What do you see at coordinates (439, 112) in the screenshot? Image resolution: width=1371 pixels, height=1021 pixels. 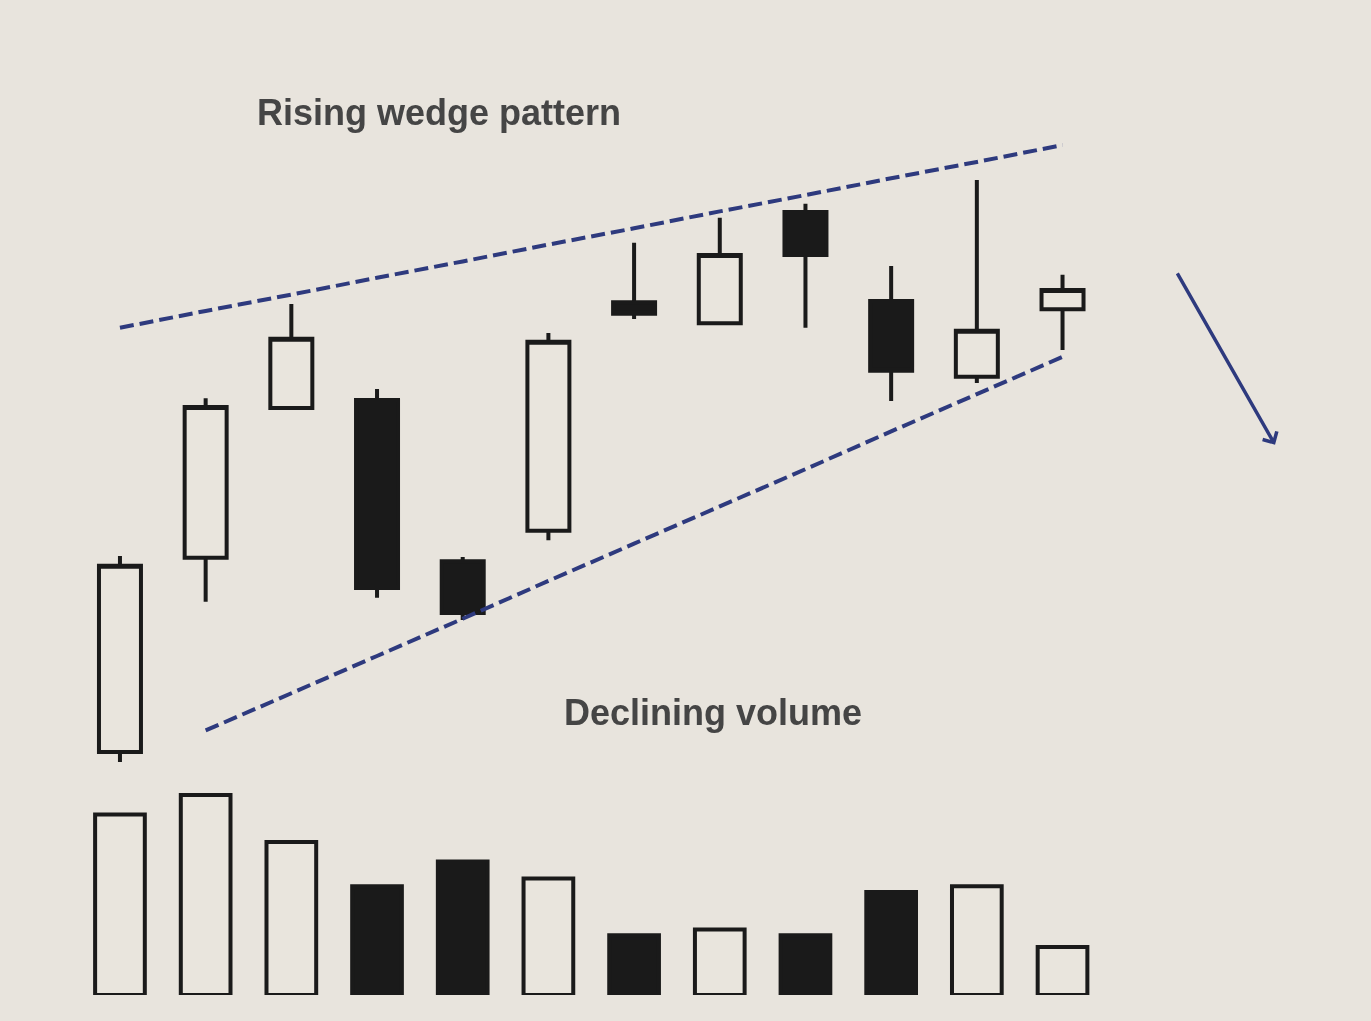 I see `chart-title: Rising wedge pattern` at bounding box center [439, 112].